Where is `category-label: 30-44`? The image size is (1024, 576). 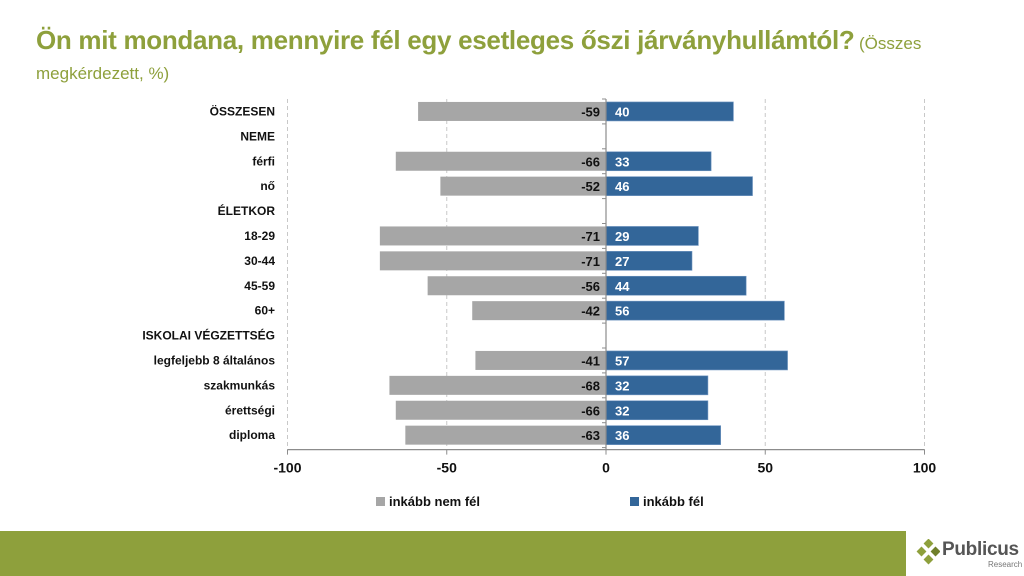 category-label: 30-44 is located at coordinates (259, 261).